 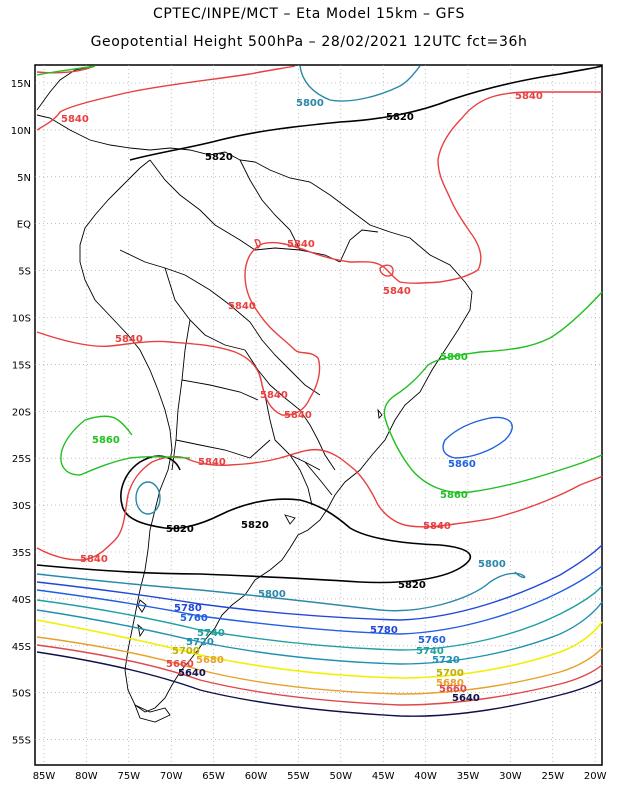 What do you see at coordinates (412, 585) in the screenshot?
I see `label-5820-south: 5820` at bounding box center [412, 585].